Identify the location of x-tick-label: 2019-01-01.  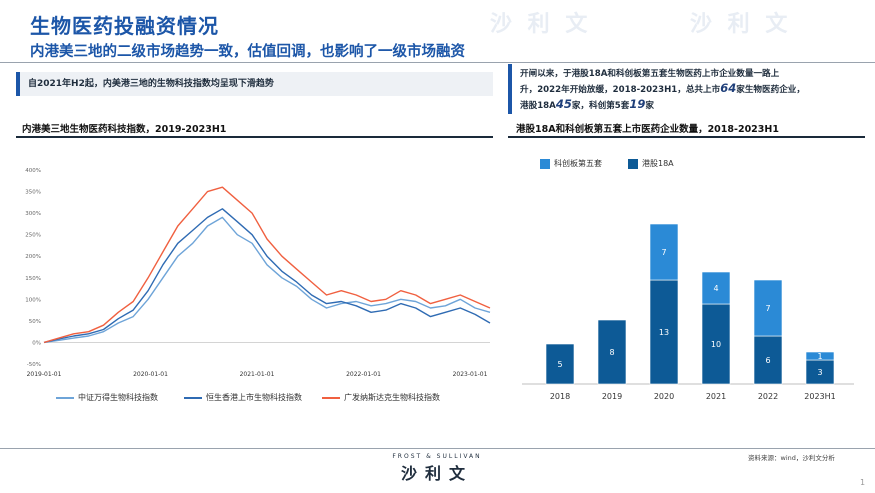
(44, 374).